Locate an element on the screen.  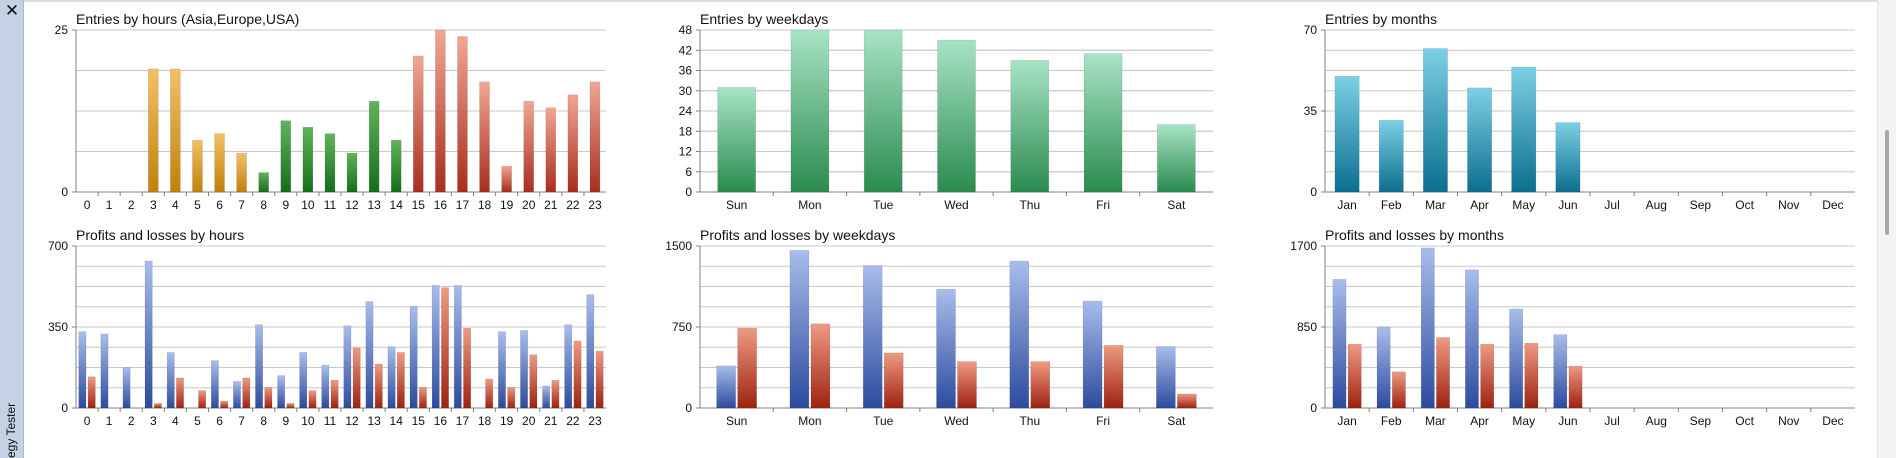
y-tick-label: 750 is located at coordinates (682, 327).